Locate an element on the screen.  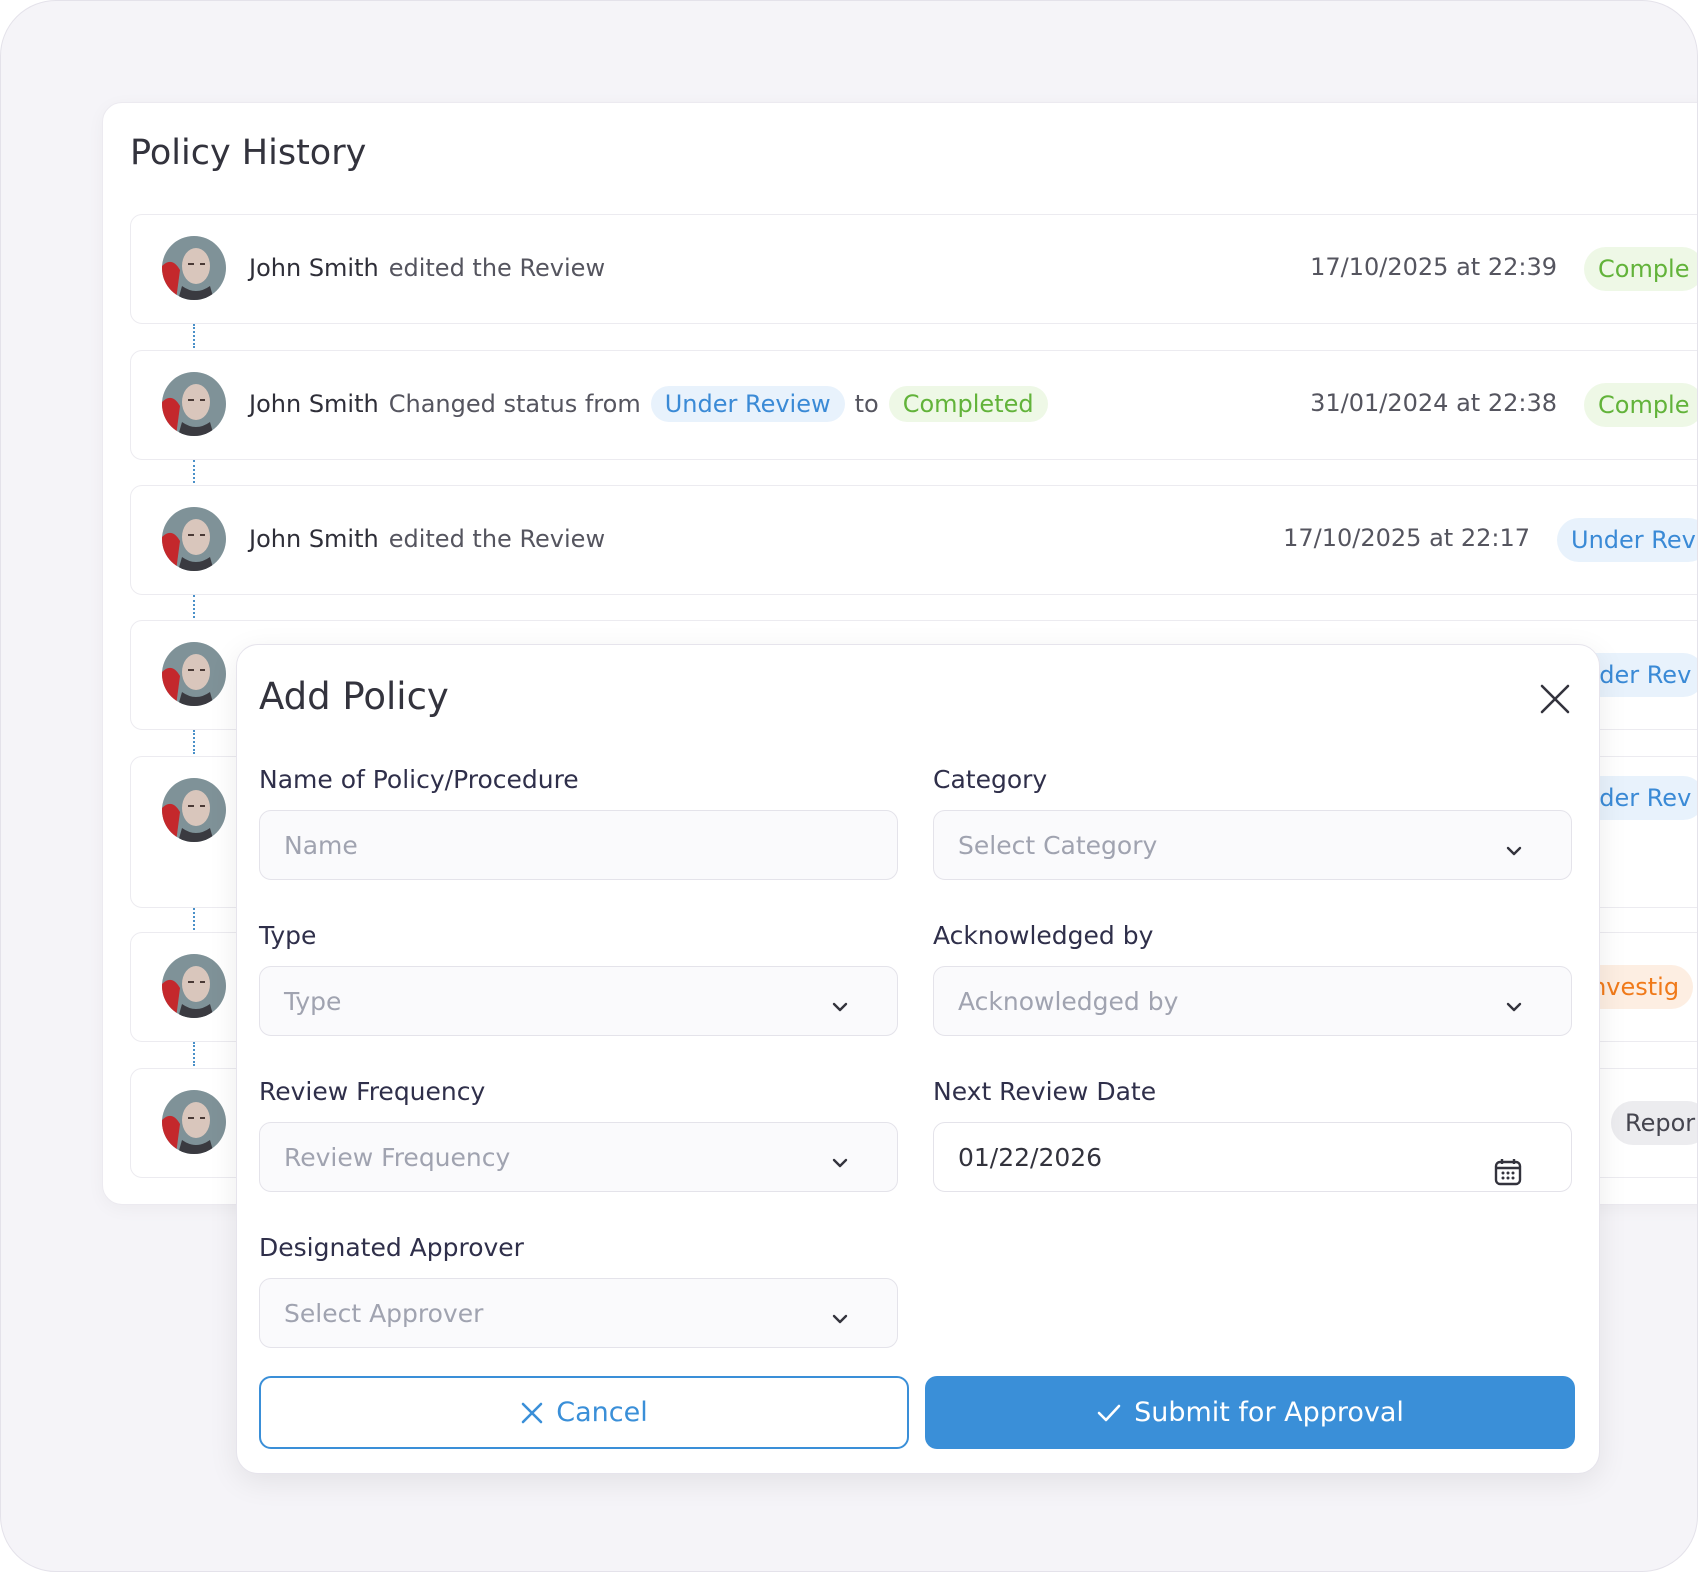
field-label: Type is located at coordinates (288, 935).